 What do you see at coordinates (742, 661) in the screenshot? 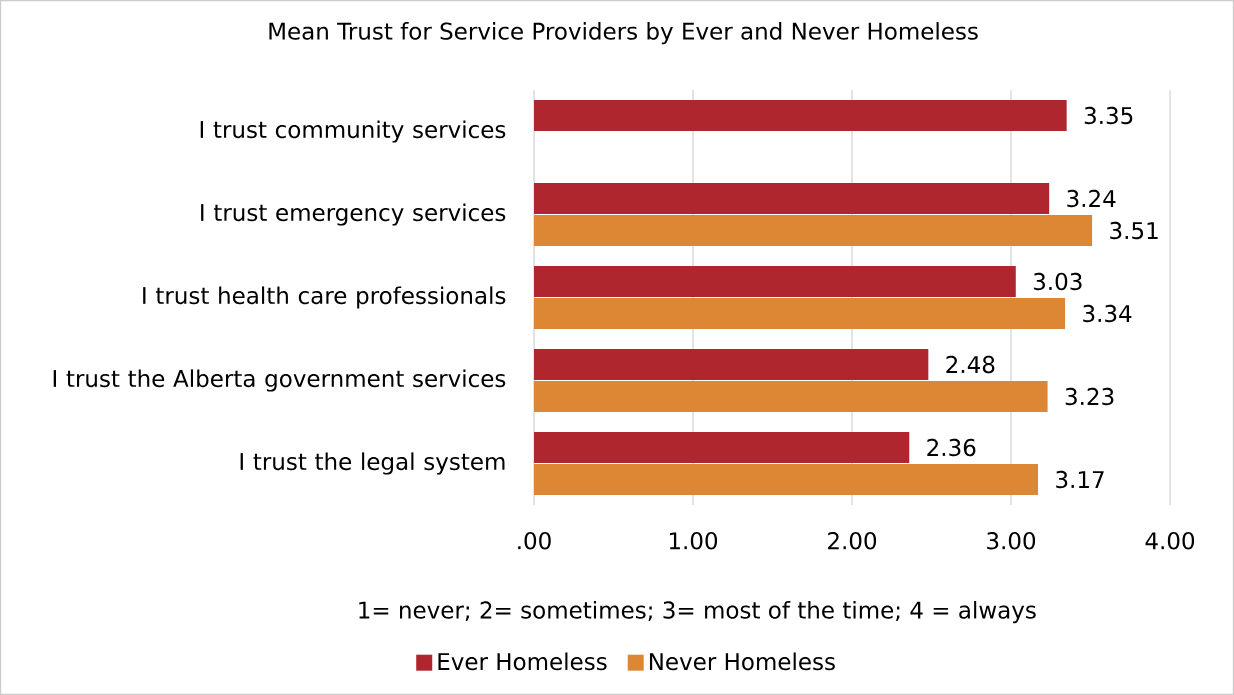
I see `legend-label: Never Homeless` at bounding box center [742, 661].